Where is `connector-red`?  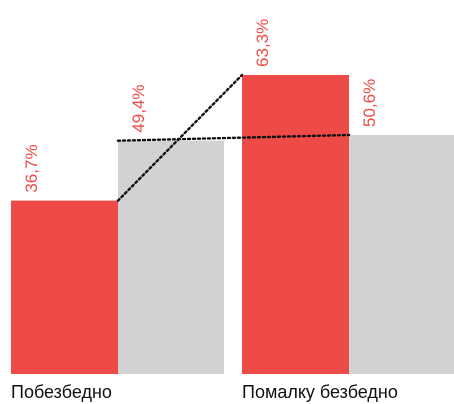
connector-red is located at coordinates (180, 137).